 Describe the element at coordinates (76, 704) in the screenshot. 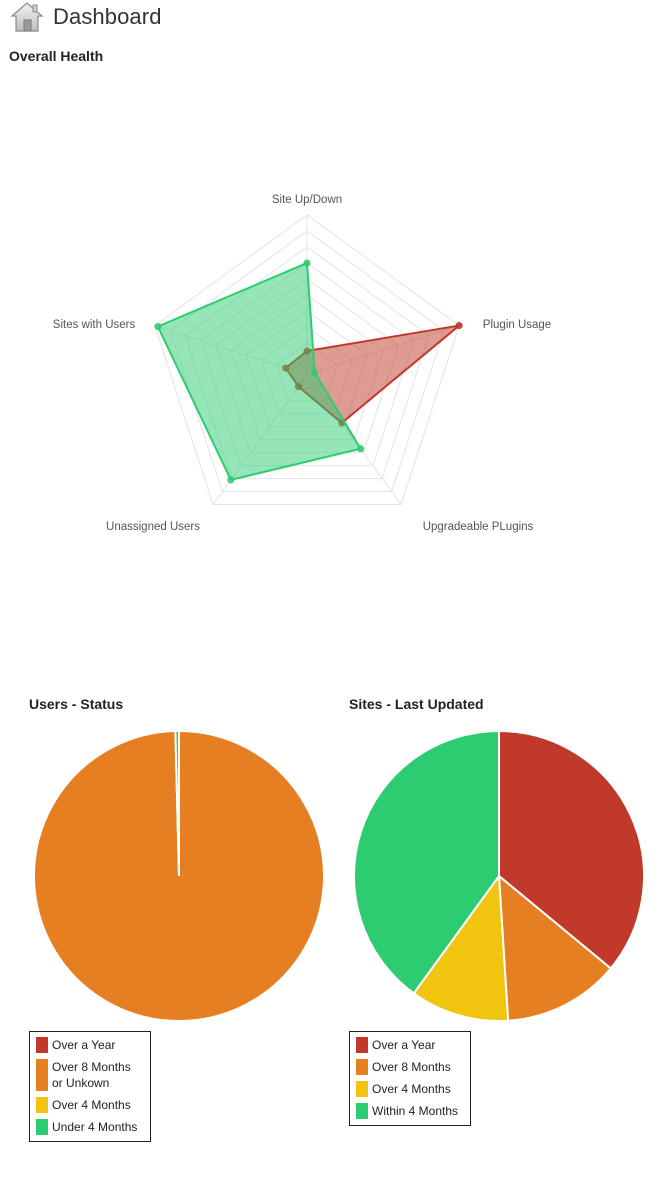

I see `users-status-title: Users - Status` at that location.